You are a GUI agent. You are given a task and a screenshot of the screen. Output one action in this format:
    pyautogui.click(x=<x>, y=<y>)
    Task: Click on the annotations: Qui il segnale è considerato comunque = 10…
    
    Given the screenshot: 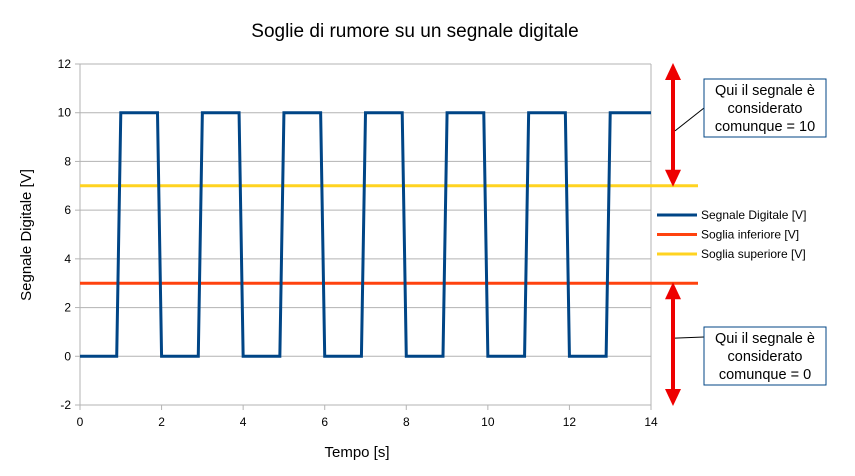 What is the action you would take?
    pyautogui.click(x=746, y=234)
    